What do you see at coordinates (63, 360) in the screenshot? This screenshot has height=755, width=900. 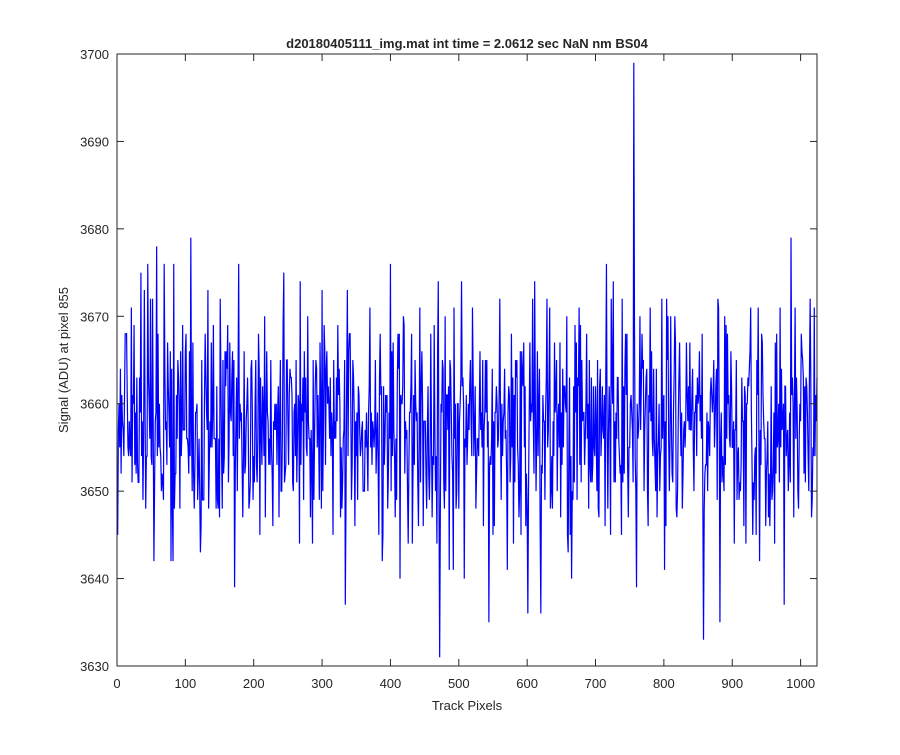 I see `y-axis-label: Signal (ADU) at pixel 855` at bounding box center [63, 360].